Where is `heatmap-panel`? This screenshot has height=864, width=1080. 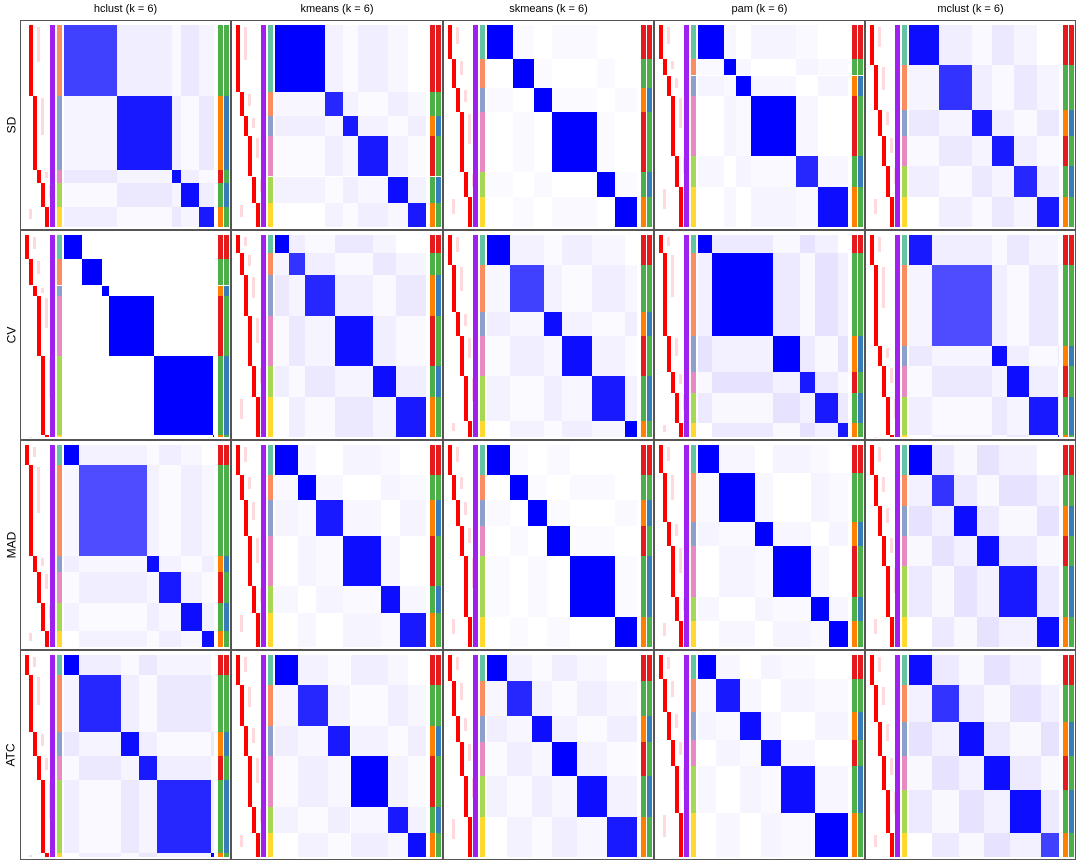
heatmap-panel is located at coordinates (970, 755).